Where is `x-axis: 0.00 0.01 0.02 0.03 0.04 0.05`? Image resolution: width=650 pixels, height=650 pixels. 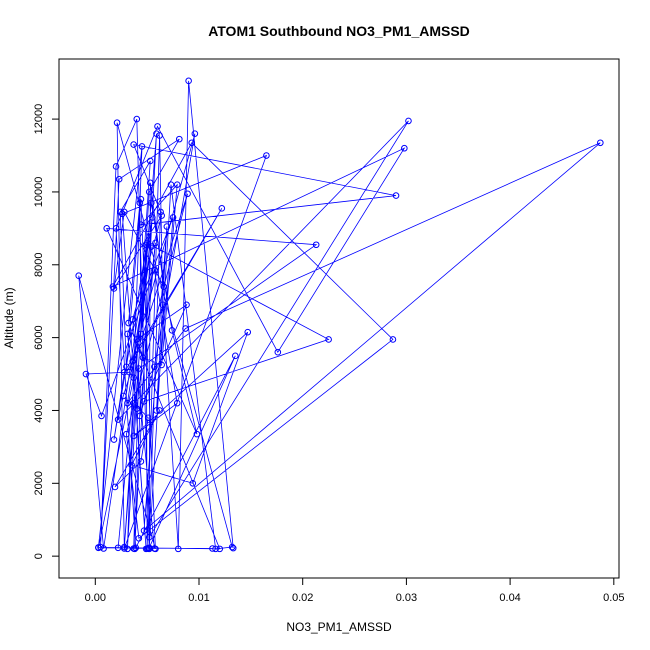 x-axis: 0.00 0.01 0.02 0.03 0.04 0.05 is located at coordinates (355, 591).